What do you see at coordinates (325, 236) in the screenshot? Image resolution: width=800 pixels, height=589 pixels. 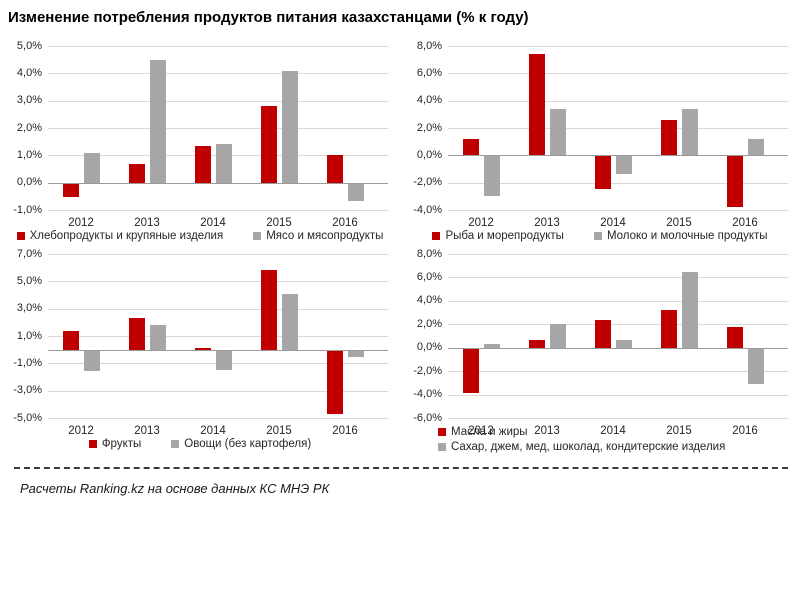 I see `legend-label: Мясо и мясопродукты` at bounding box center [325, 236].